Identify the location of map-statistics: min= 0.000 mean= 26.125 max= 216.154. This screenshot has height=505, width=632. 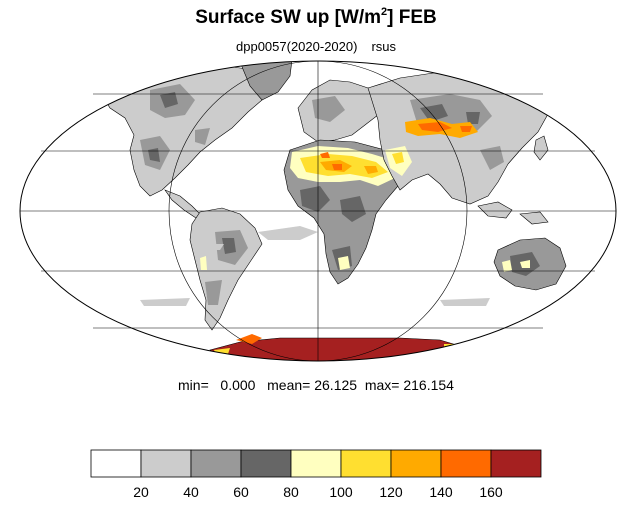
(316, 385).